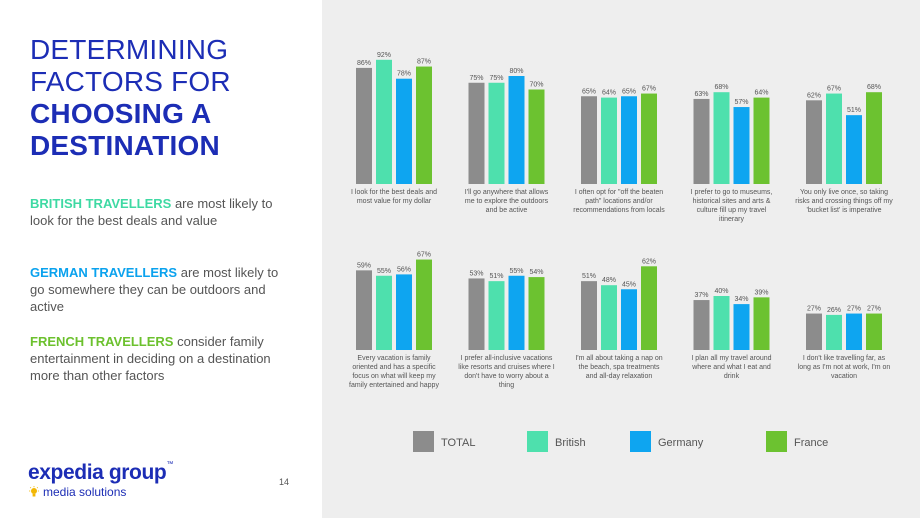  Describe the element at coordinates (741, 327) in the screenshot. I see `bar-9-germany` at that location.